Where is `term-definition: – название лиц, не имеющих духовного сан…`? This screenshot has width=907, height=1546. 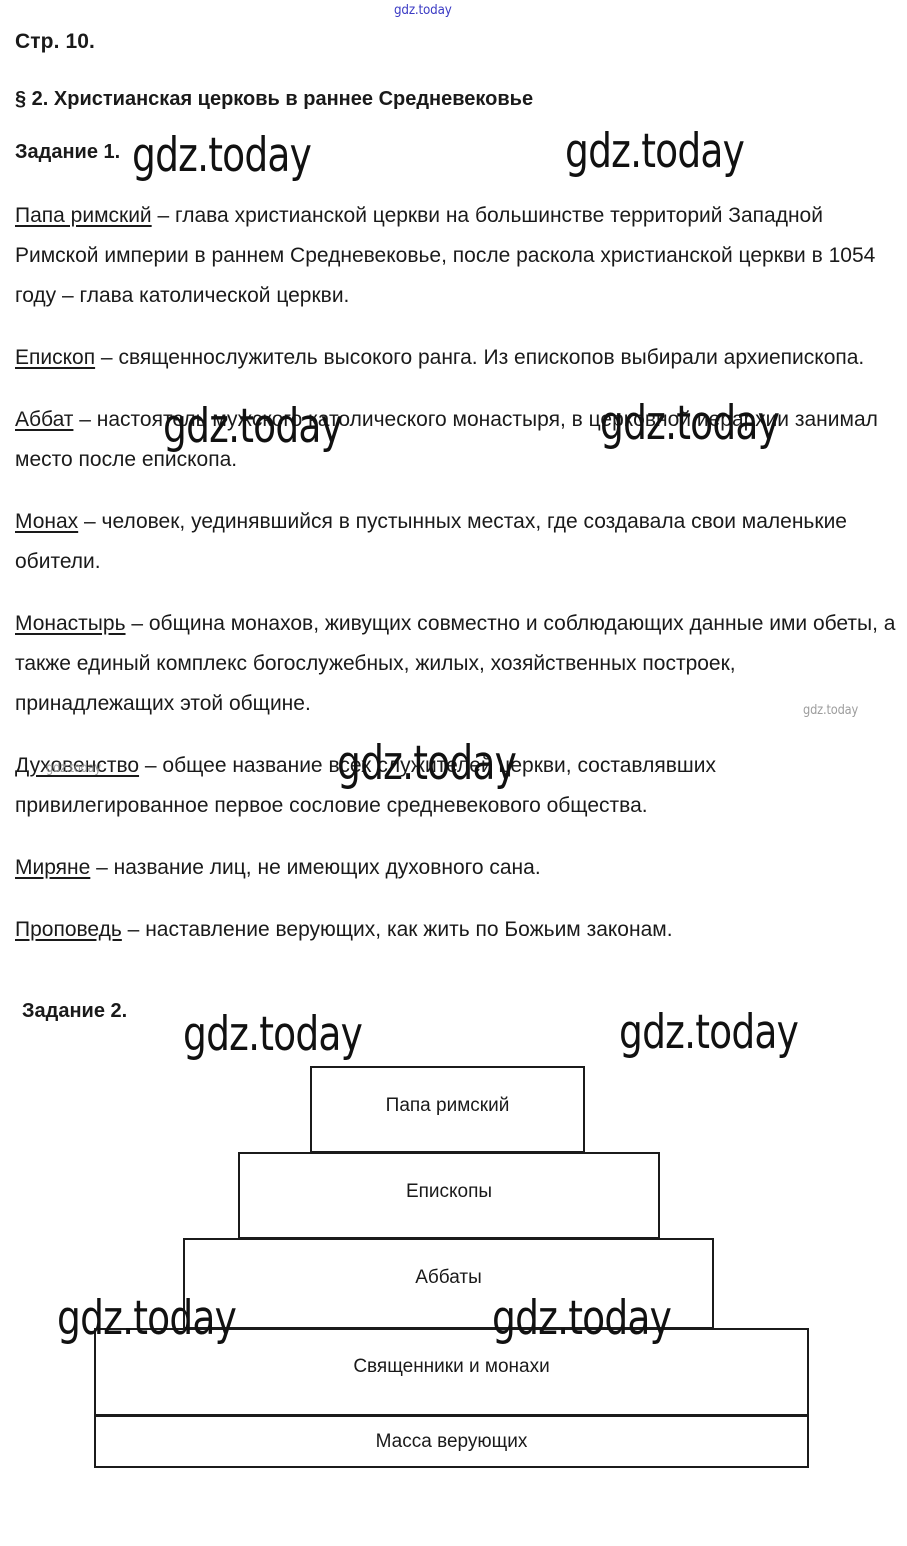 term-definition: – название лиц, не имеющих духовного сан… is located at coordinates (315, 867).